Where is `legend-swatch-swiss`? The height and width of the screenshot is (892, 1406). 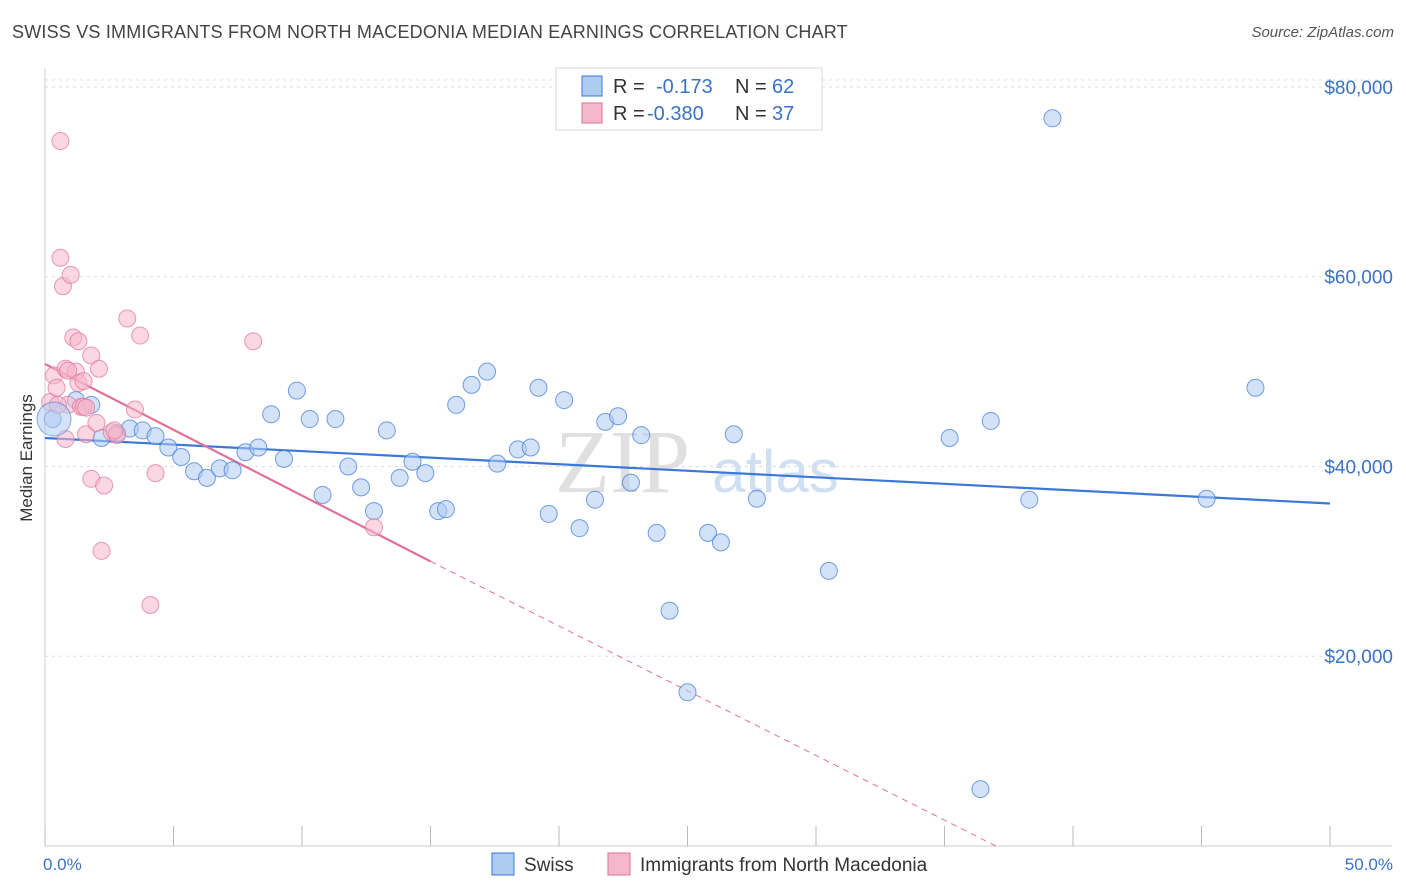
legend-swatch-swiss is located at coordinates (592, 86).